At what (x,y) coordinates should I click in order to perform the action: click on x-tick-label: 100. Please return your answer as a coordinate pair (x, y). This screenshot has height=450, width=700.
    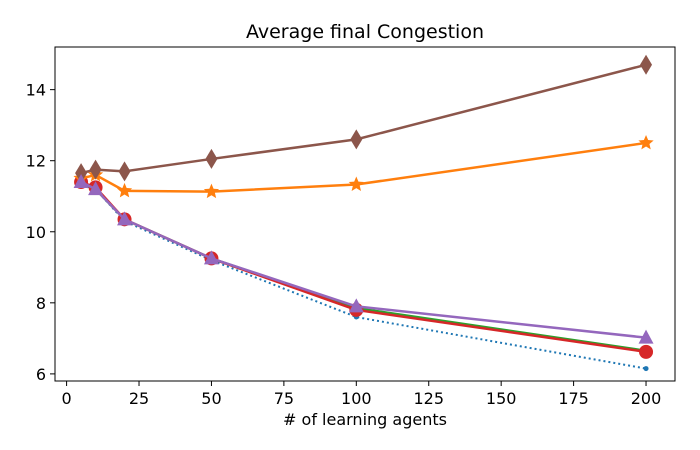
    Looking at the image, I should click on (356, 398).